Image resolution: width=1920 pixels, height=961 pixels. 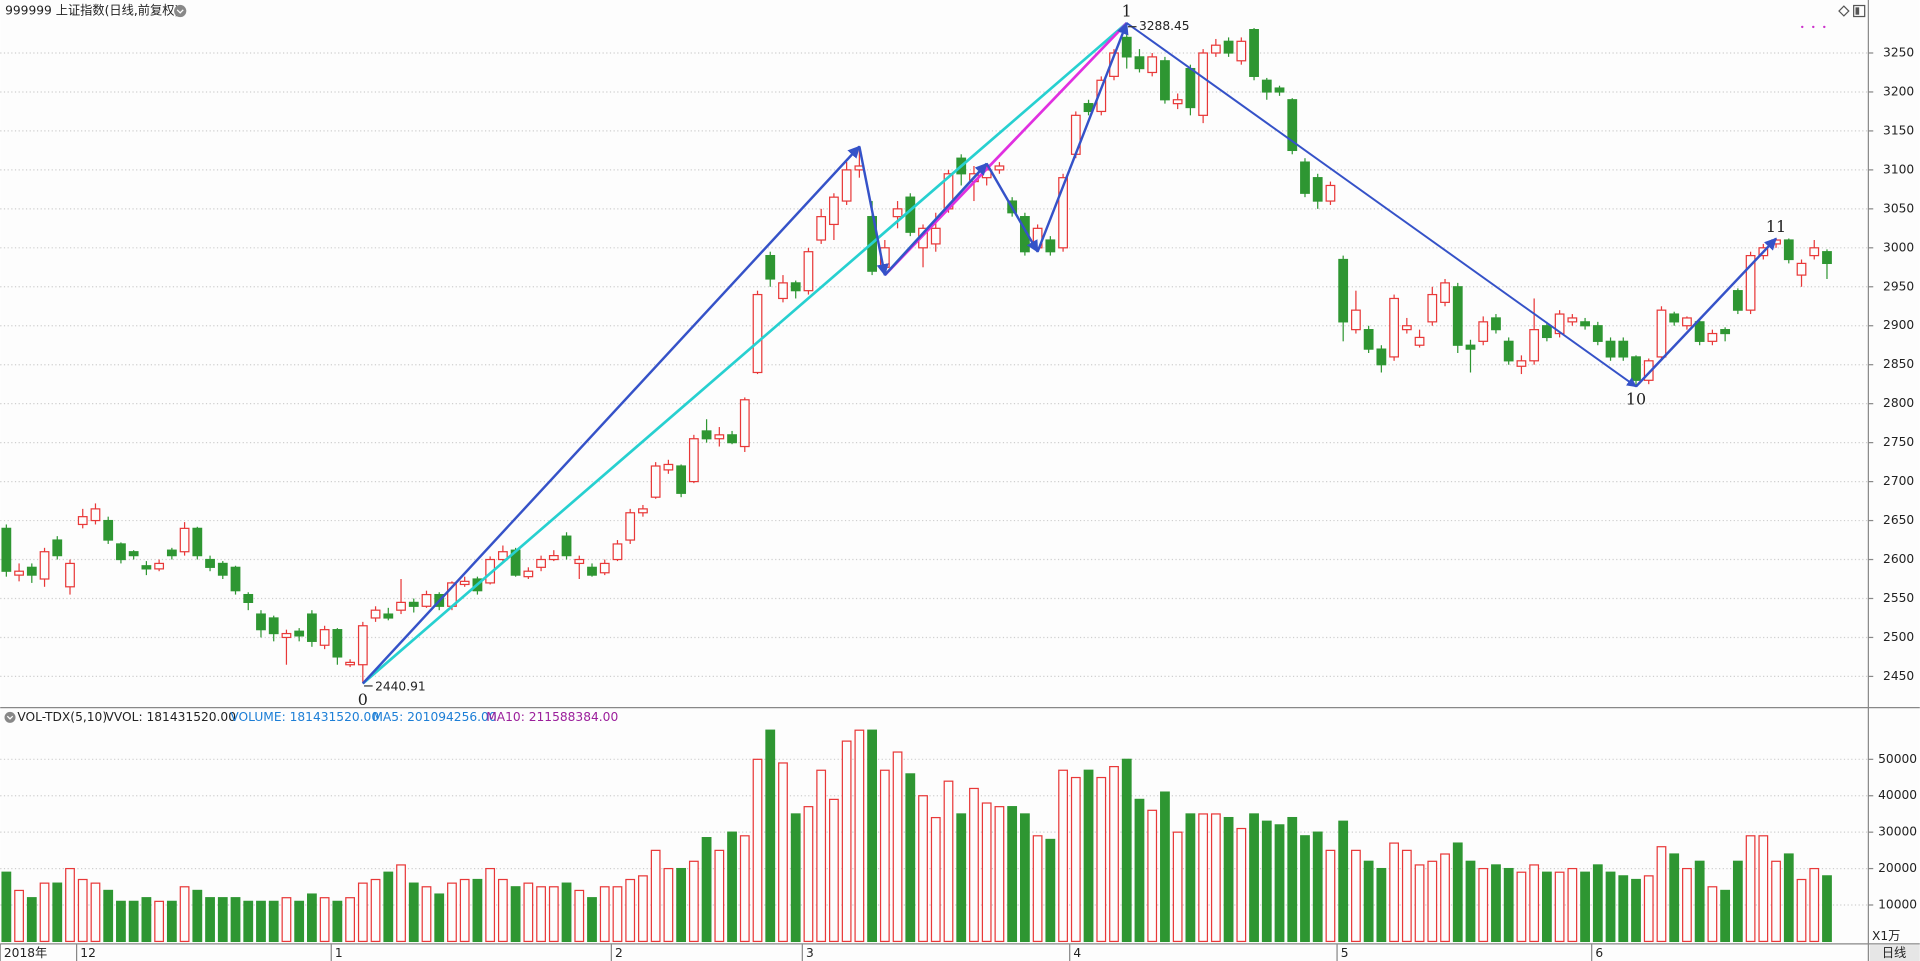 I want to click on x-tick-label: 1, so click(x=339, y=953).